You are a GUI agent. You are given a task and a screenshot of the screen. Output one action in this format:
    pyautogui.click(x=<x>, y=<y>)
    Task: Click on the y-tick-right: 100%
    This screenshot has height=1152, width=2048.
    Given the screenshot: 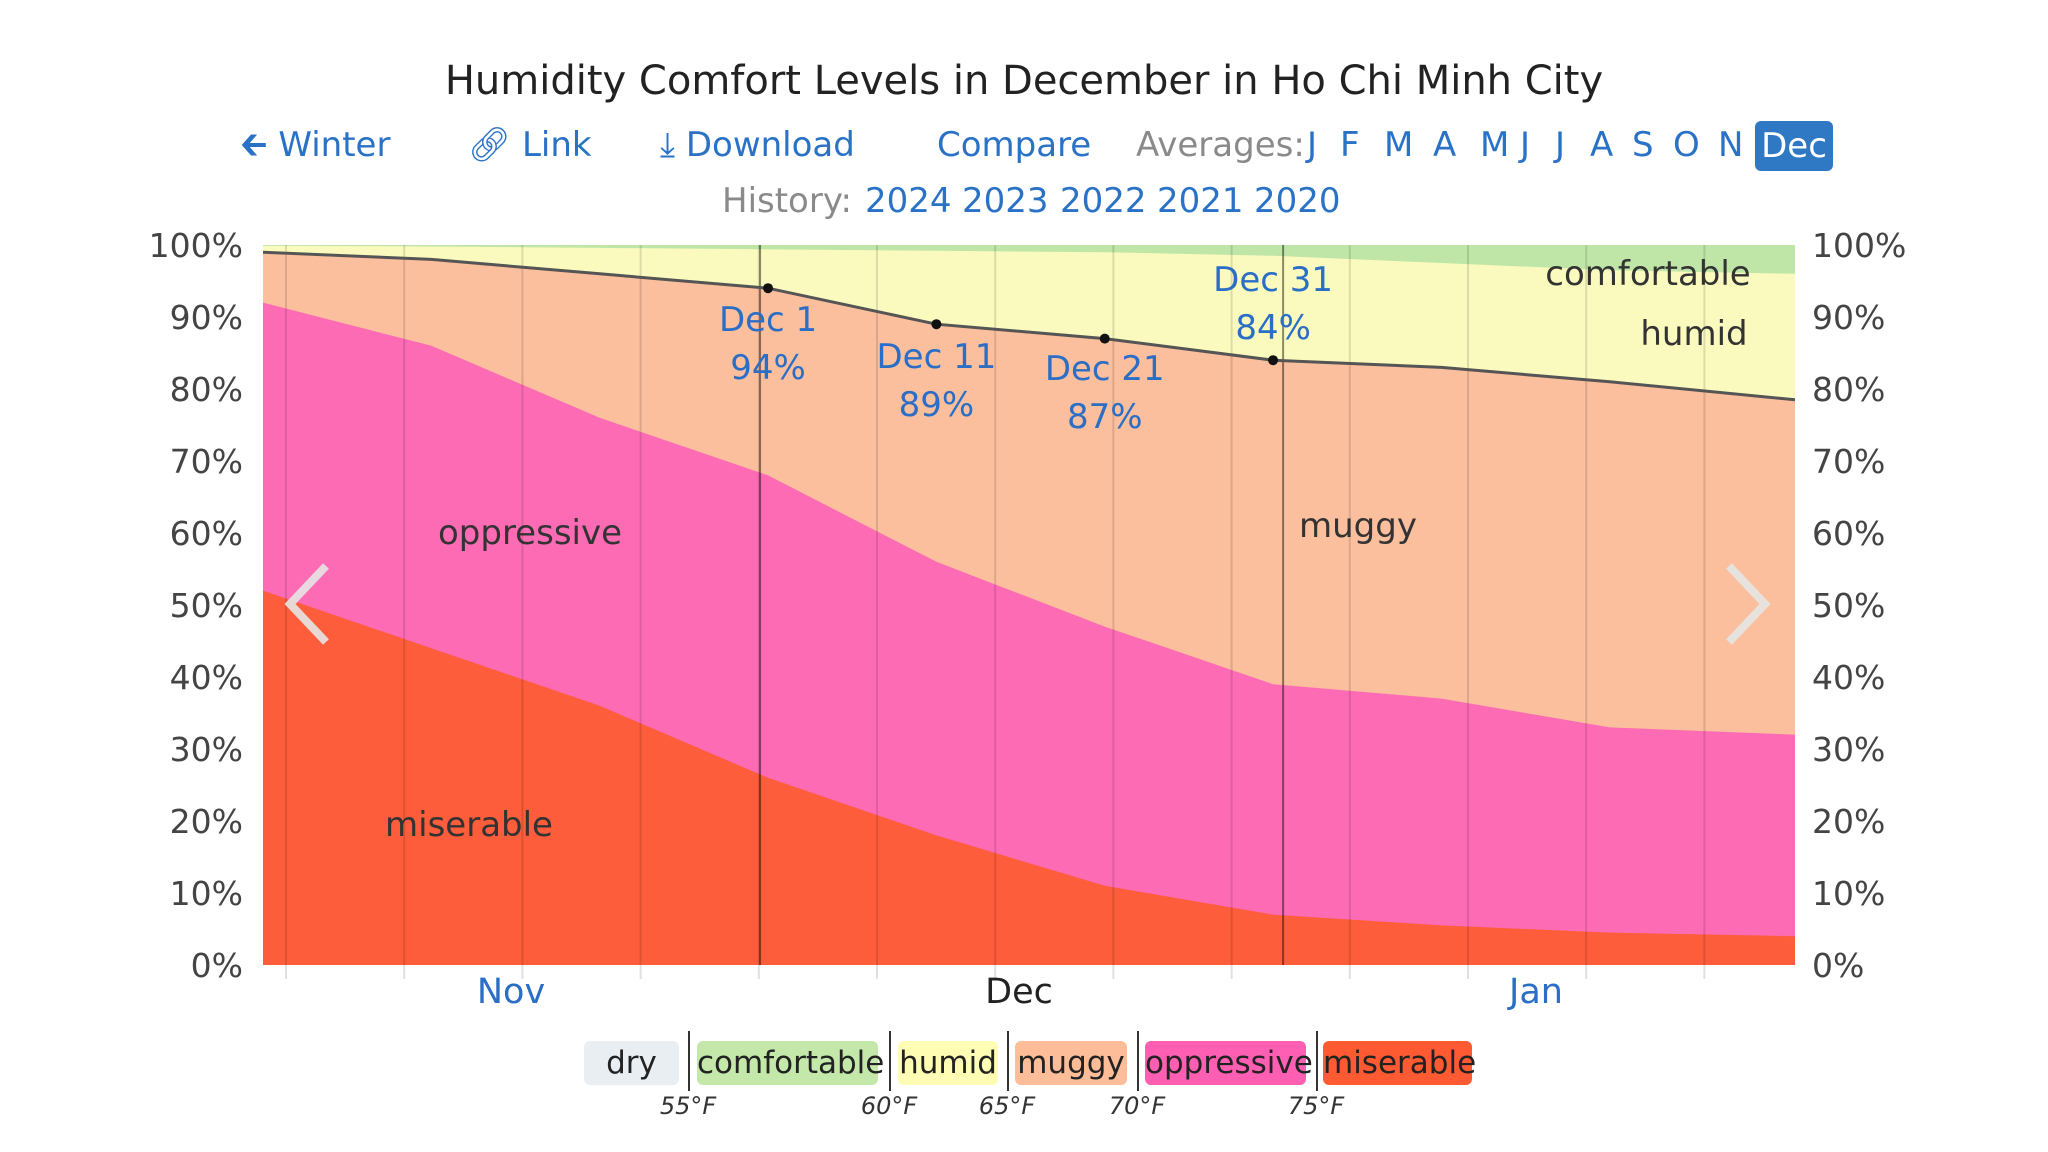 What is the action you would take?
    pyautogui.click(x=1859, y=245)
    